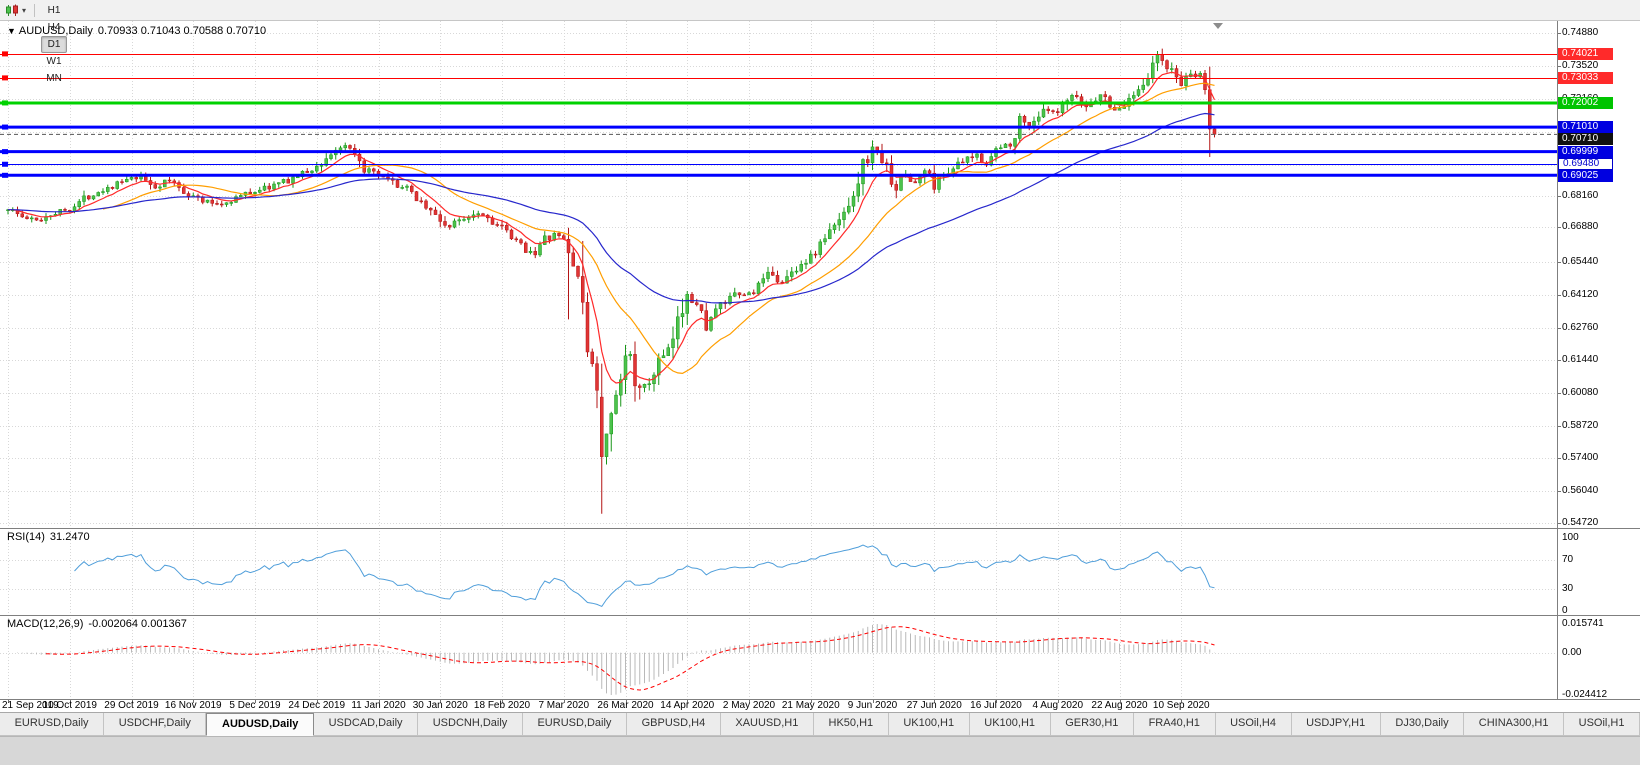 The height and width of the screenshot is (765, 1640). I want to click on chart-ohlc-values: 0.70933 0.71043 0.70588 0.70710, so click(182, 31).